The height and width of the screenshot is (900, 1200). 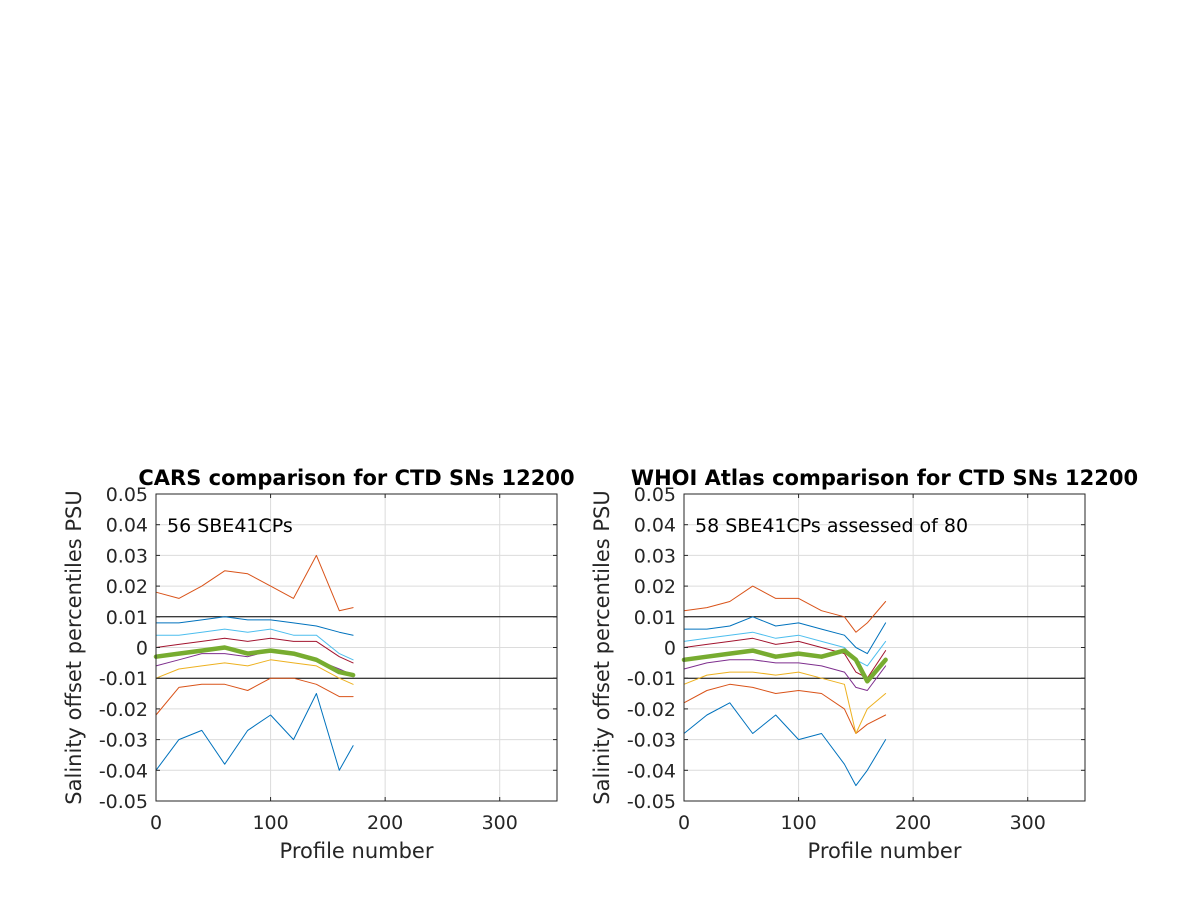 I want to click on chart-title: WHOI Atlas comparison for CTD SNs 12200, so click(x=884, y=478).